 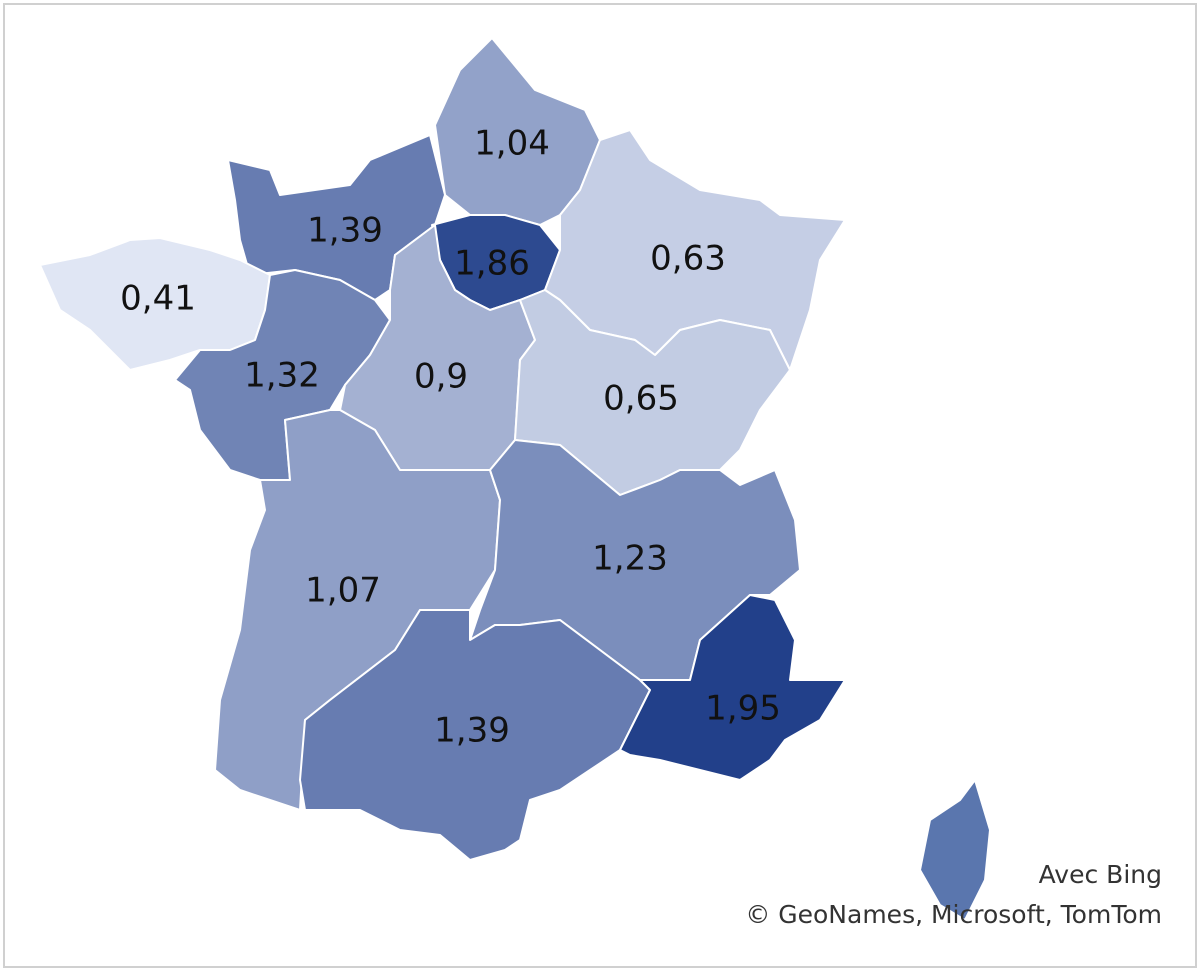 I want to click on attribution: © GeoNames, Microsoft, TomTom, so click(x=953, y=914).